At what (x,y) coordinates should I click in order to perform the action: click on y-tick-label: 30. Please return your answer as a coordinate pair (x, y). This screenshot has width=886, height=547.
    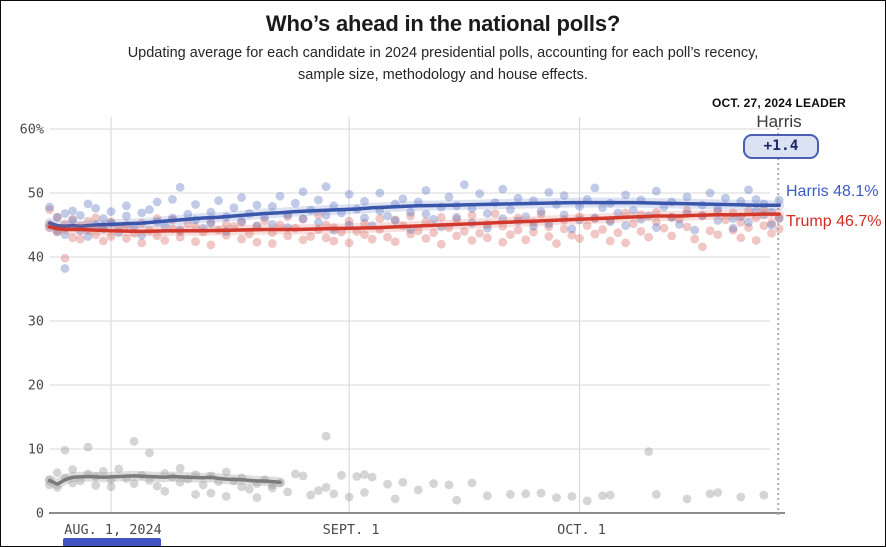
    Looking at the image, I should click on (36, 322).